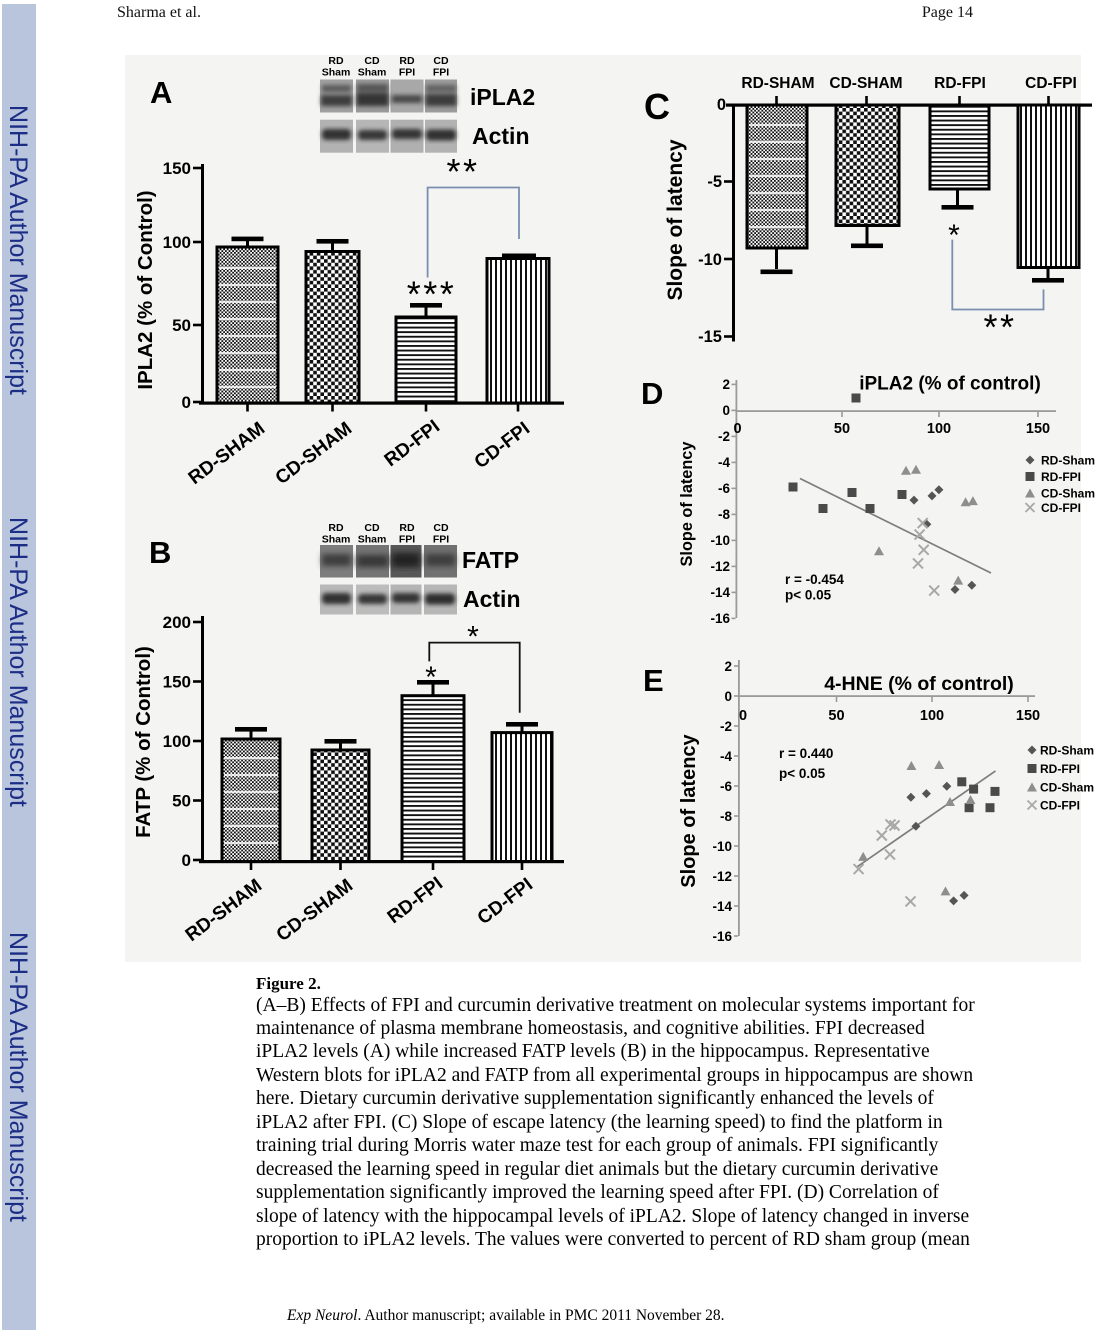  Describe the element at coordinates (653, 680) in the screenshot. I see `svg-text: E` at that location.